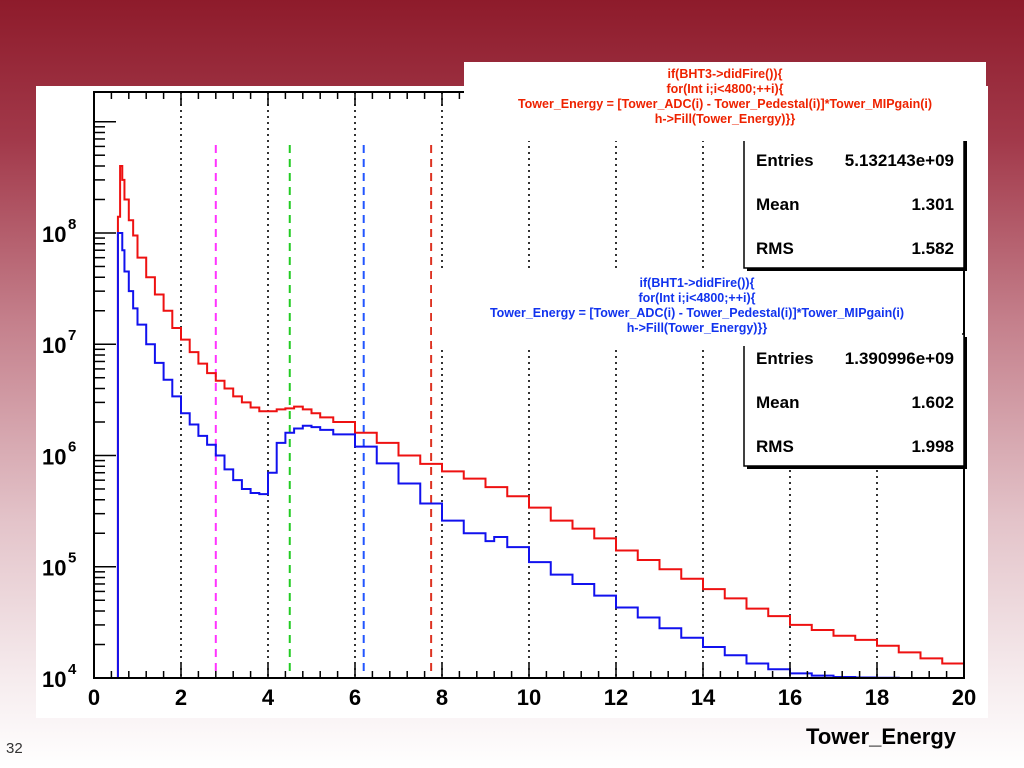  I want to click on stat-value: 1.602, so click(932, 402).